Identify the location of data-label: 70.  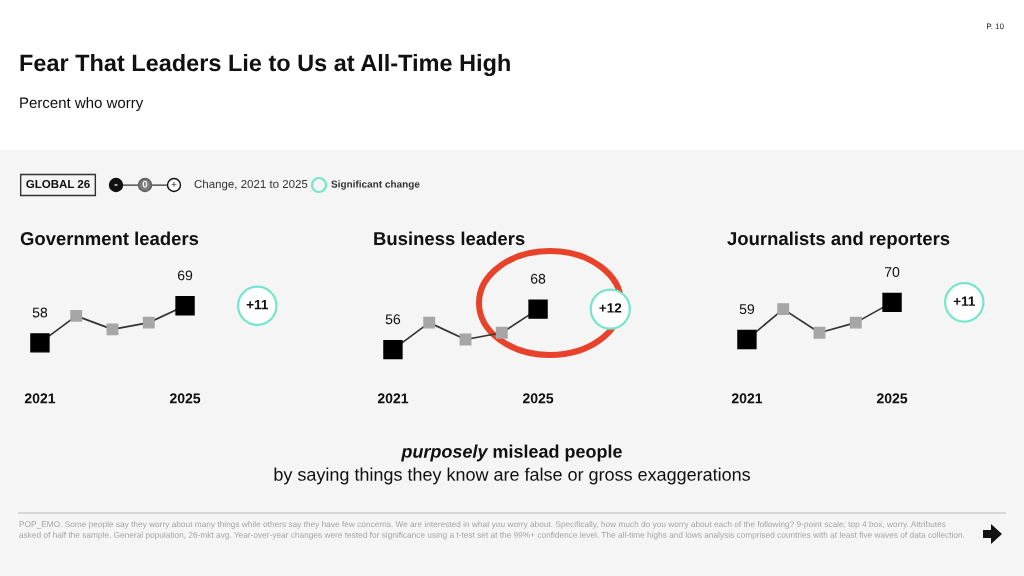
(892, 272).